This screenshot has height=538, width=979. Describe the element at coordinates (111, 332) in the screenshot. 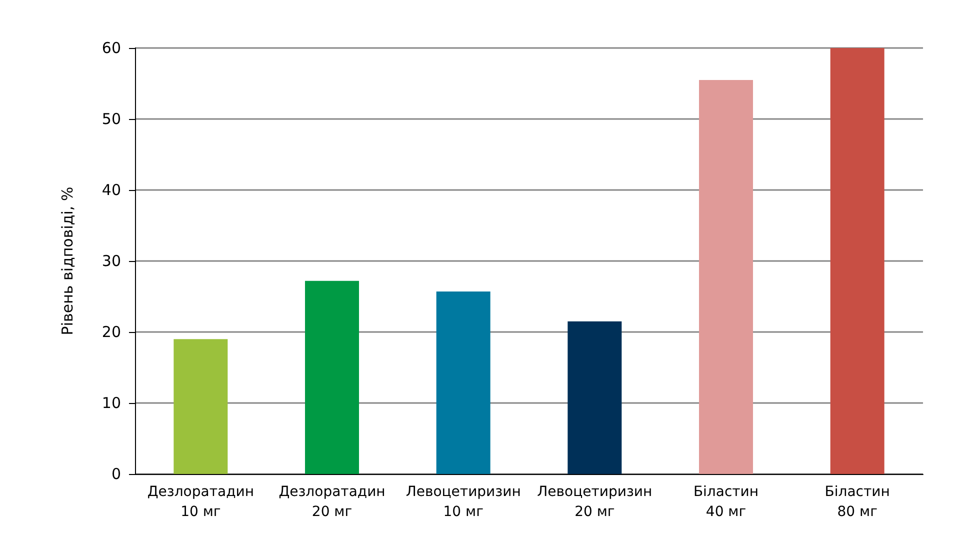

I see `y-tick-label: 20` at that location.